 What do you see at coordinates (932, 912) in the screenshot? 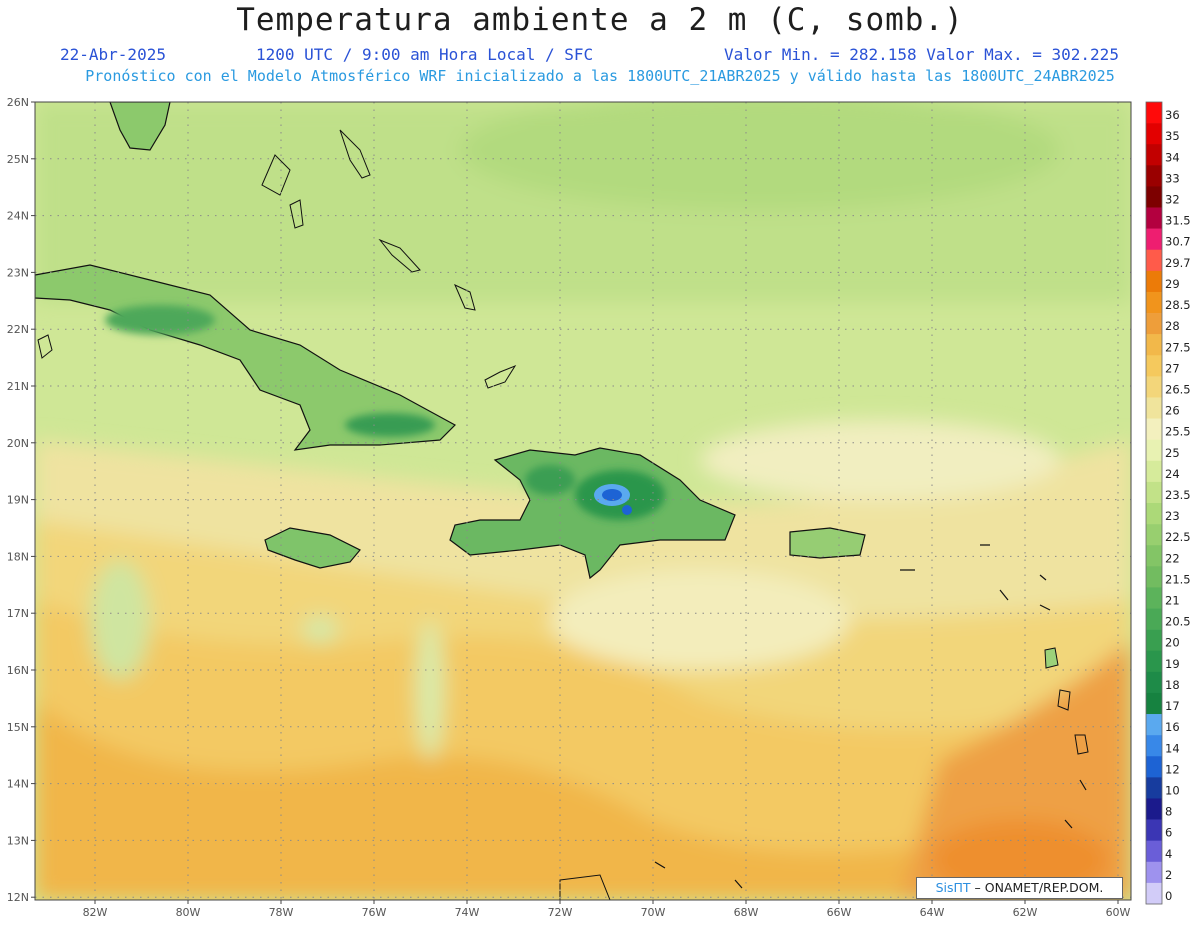
I see `lon-label: 64W` at bounding box center [932, 912].